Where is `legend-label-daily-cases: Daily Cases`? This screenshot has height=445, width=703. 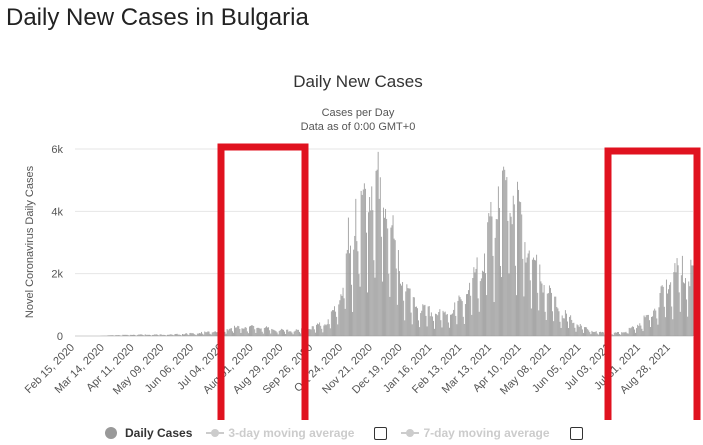 legend-label-daily-cases: Daily Cases is located at coordinates (159, 433).